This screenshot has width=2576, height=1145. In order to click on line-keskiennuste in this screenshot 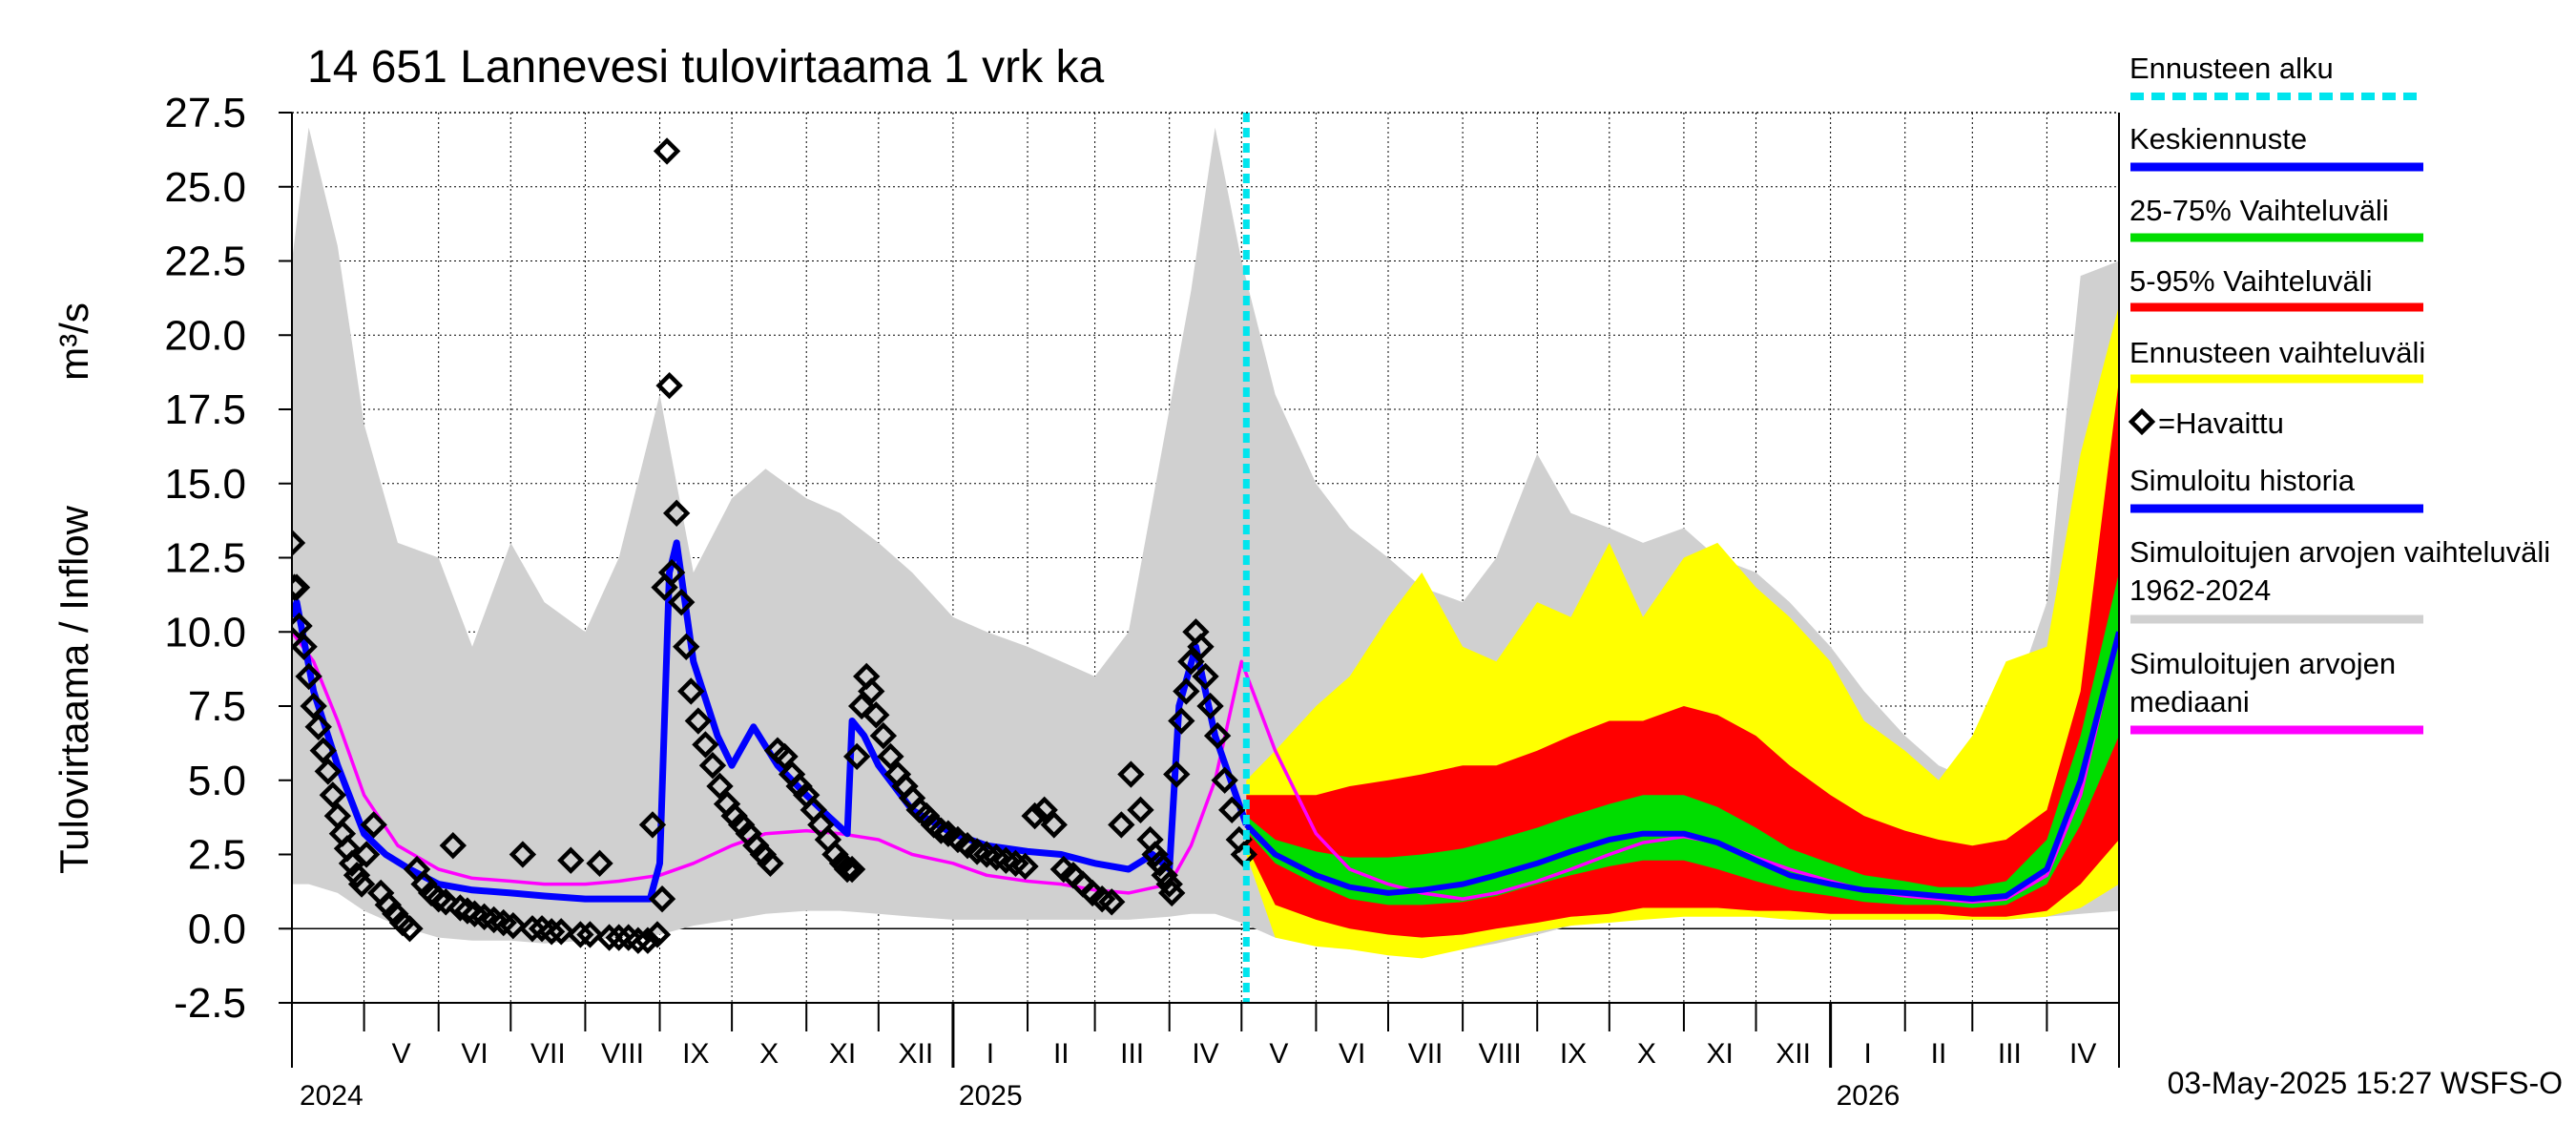, I will do `click(1681, 767)`.